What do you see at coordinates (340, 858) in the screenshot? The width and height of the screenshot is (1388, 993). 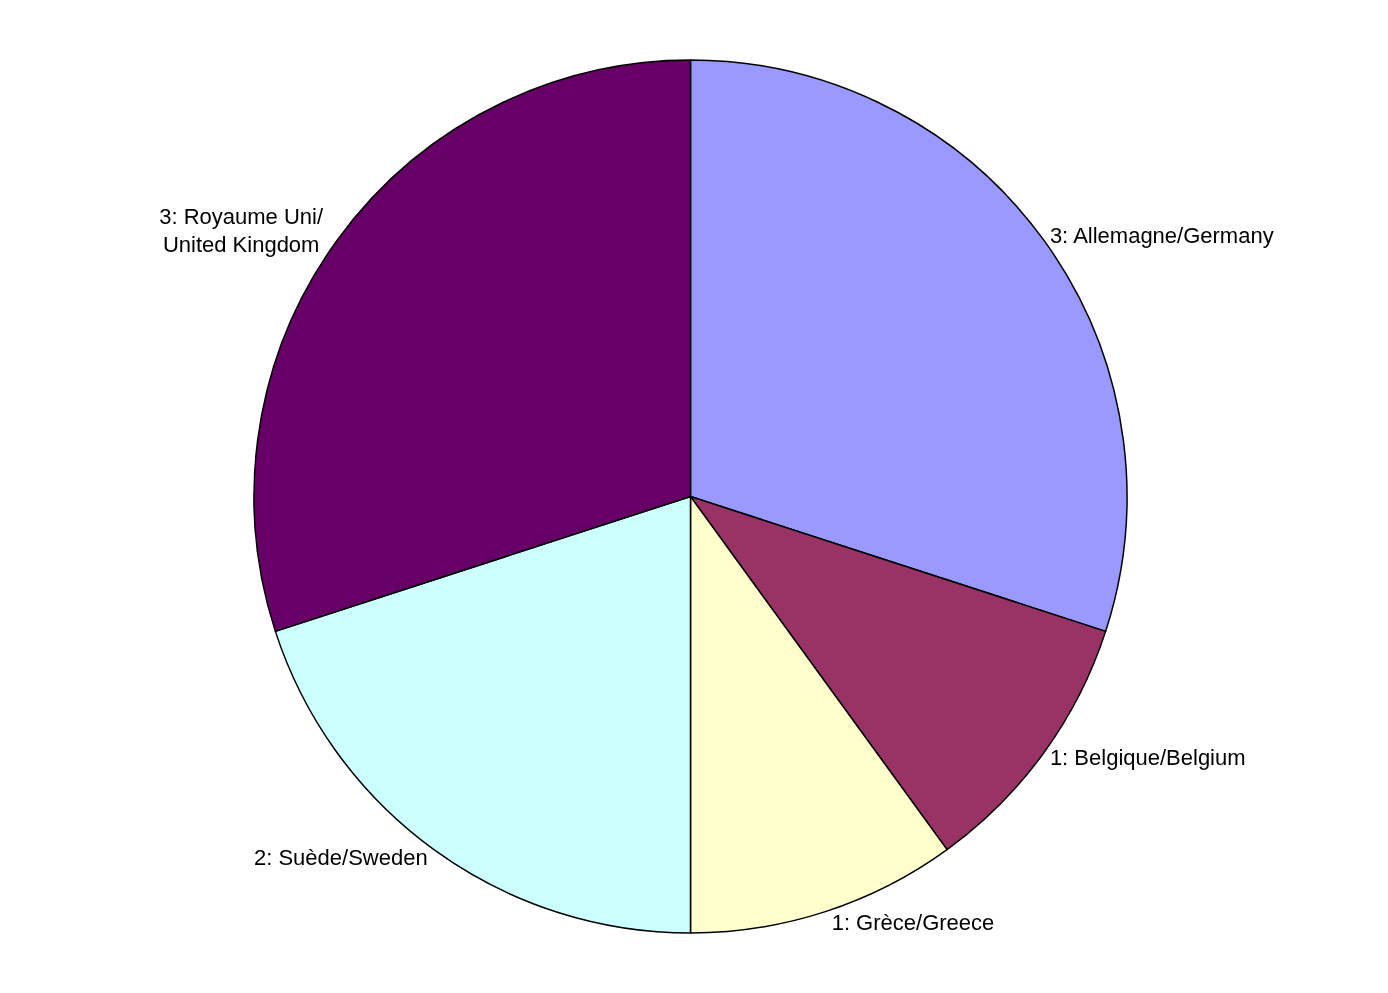 I see `slice-label: 2: Suède/Sweden` at bounding box center [340, 858].